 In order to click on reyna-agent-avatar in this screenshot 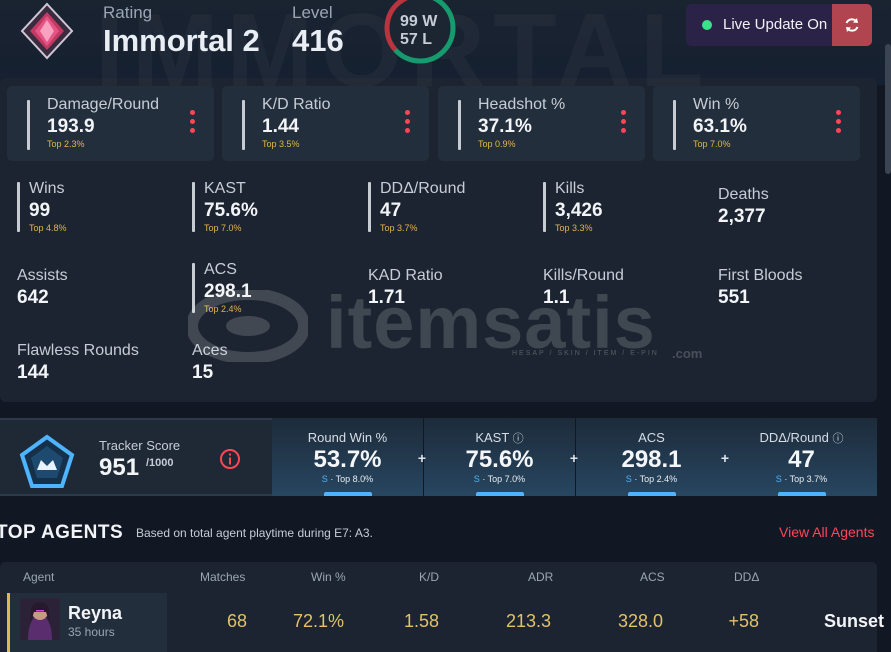, I will do `click(40, 619)`.